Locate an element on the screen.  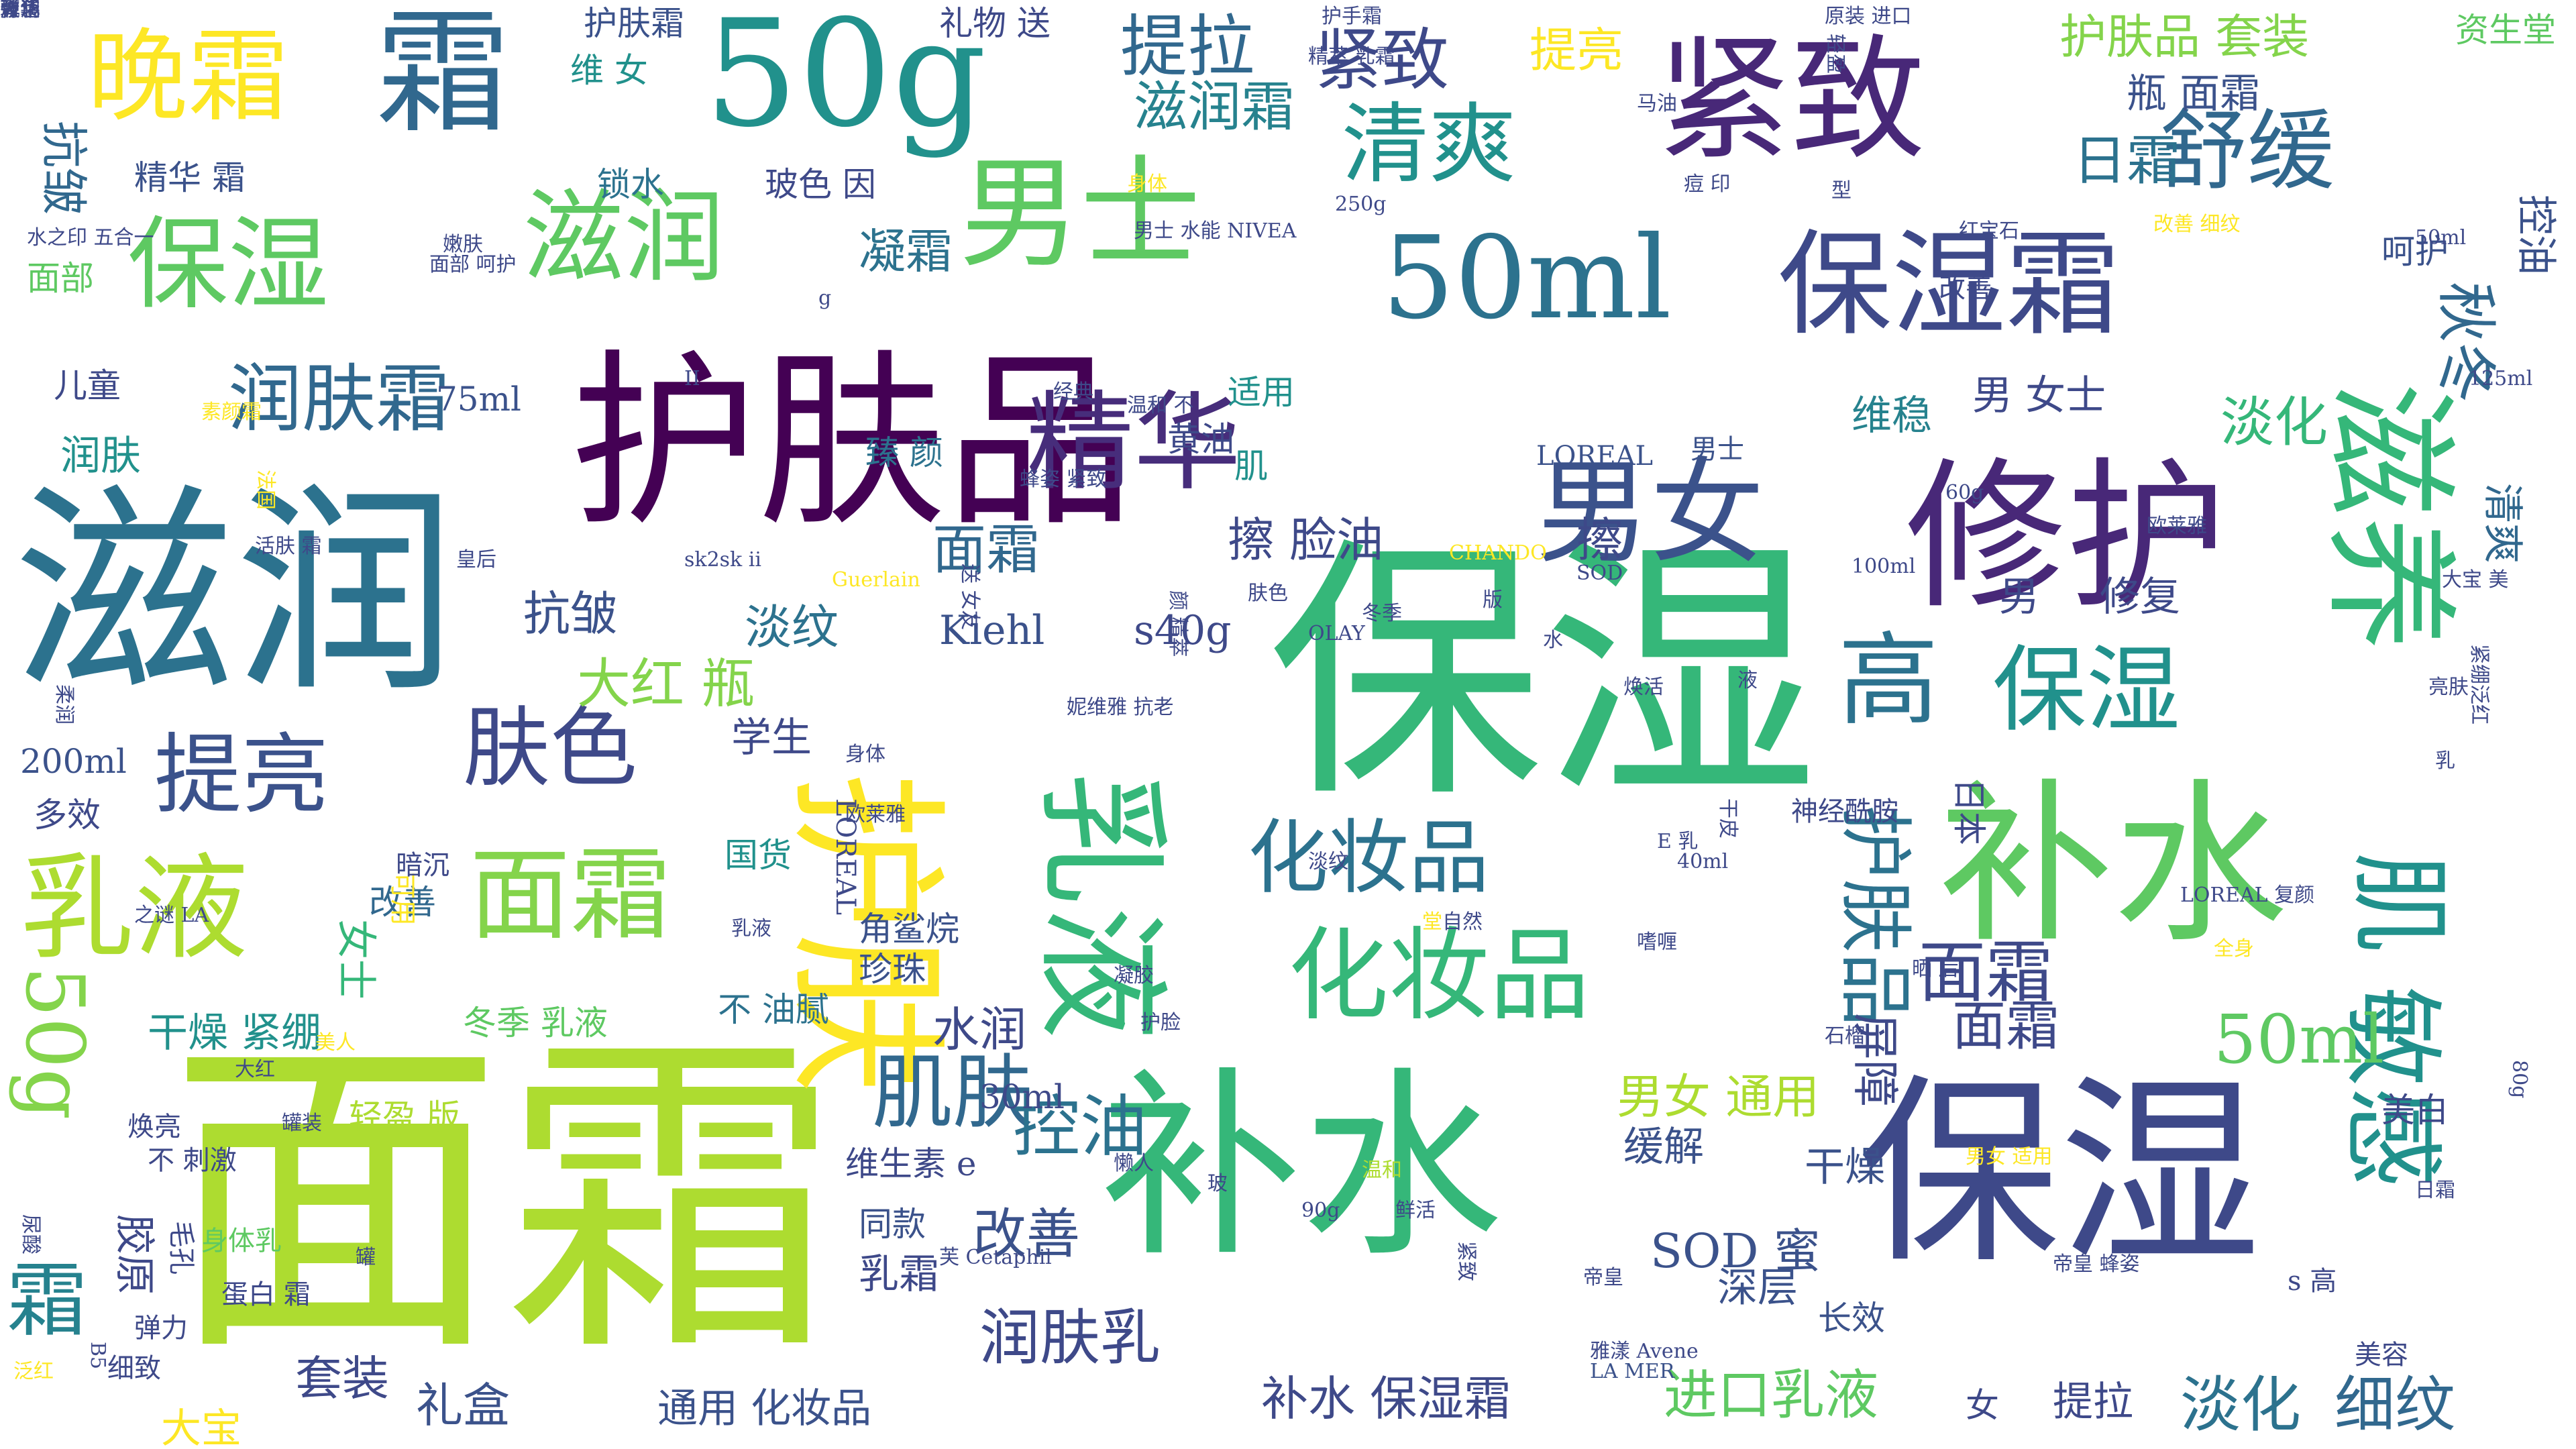
word-cloud-word: 润肤霜 is located at coordinates (338, 399).